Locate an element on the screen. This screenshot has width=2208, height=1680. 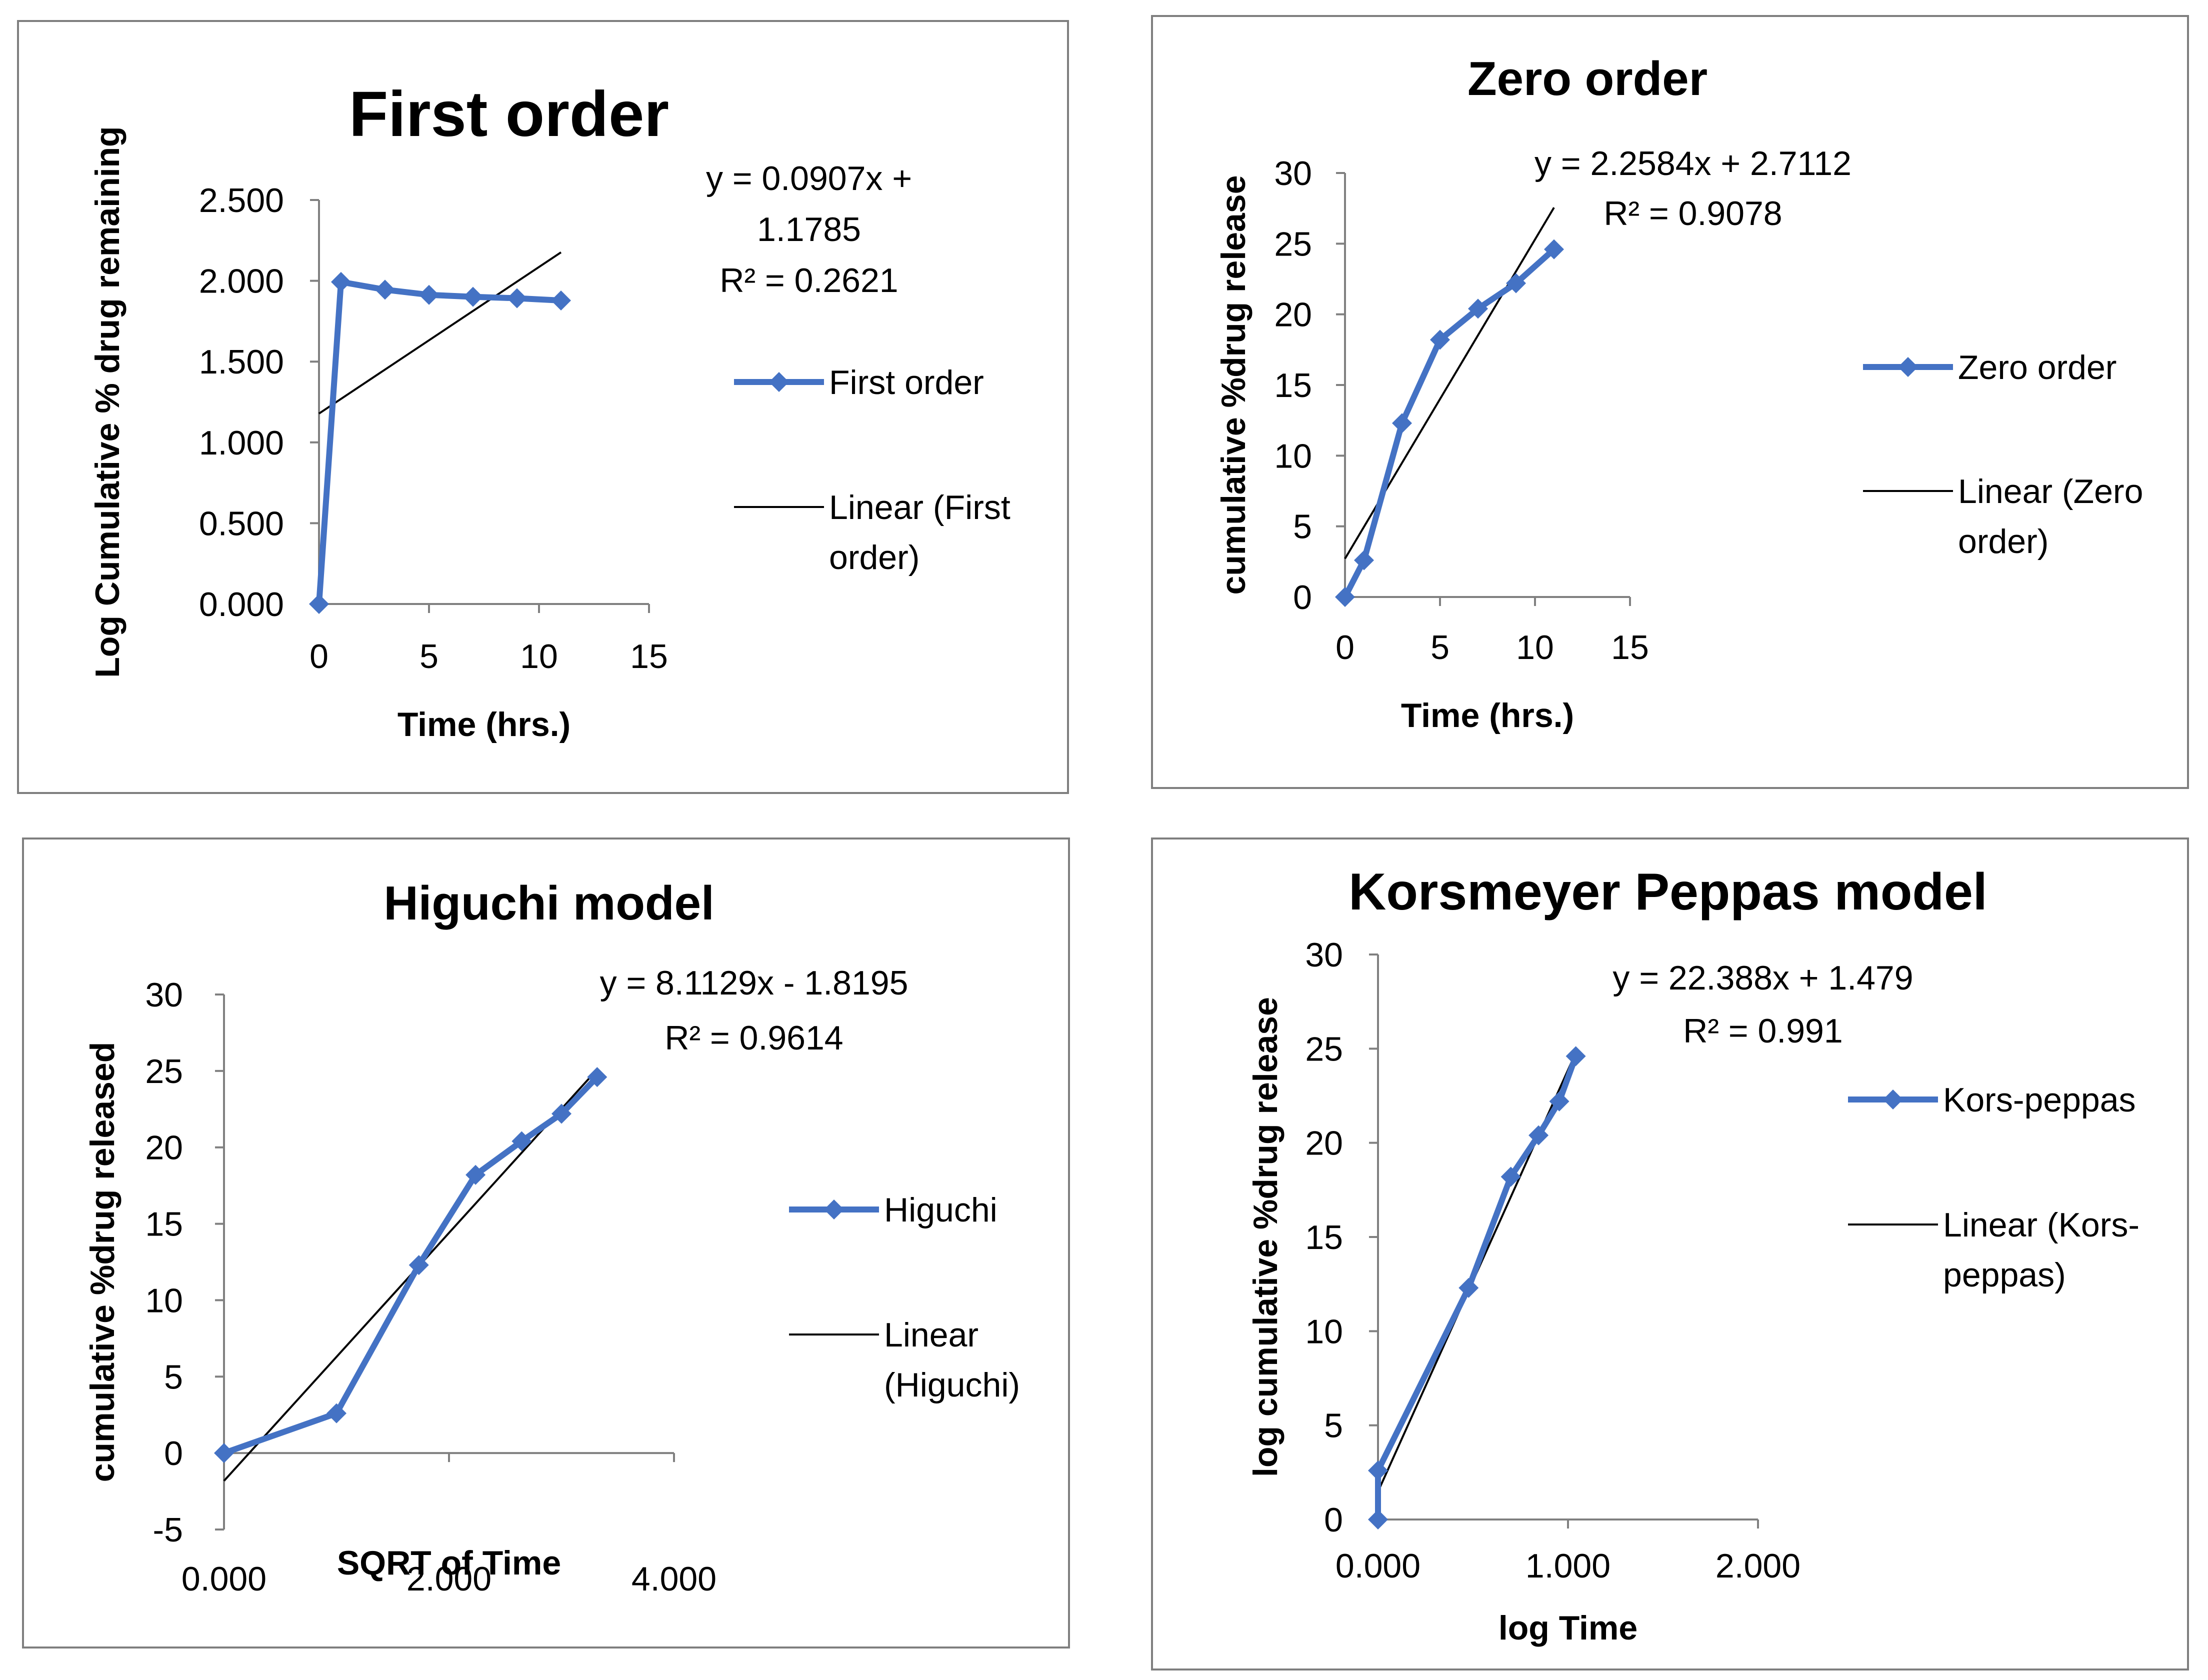
x-tick-label: 1.000 is located at coordinates (1568, 1566).